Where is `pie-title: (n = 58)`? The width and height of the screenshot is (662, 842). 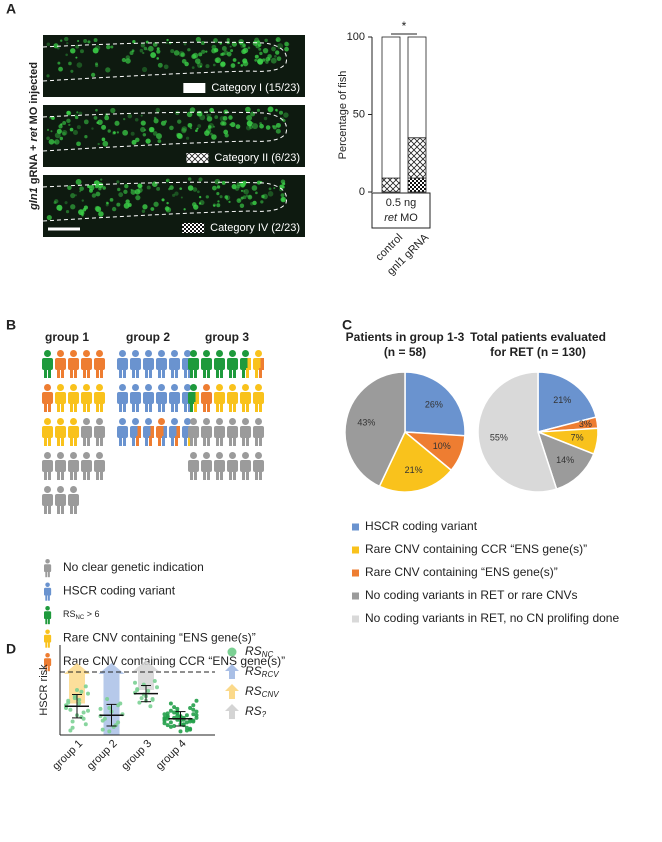 pie-title: (n = 58) is located at coordinates (405, 352).